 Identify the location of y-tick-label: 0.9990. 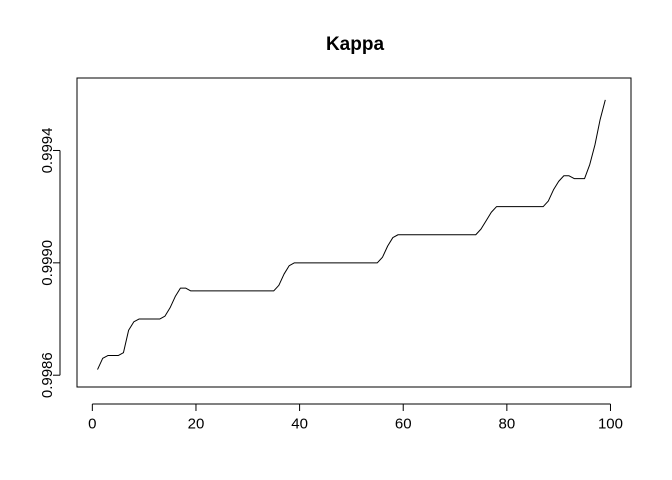
(47, 263).